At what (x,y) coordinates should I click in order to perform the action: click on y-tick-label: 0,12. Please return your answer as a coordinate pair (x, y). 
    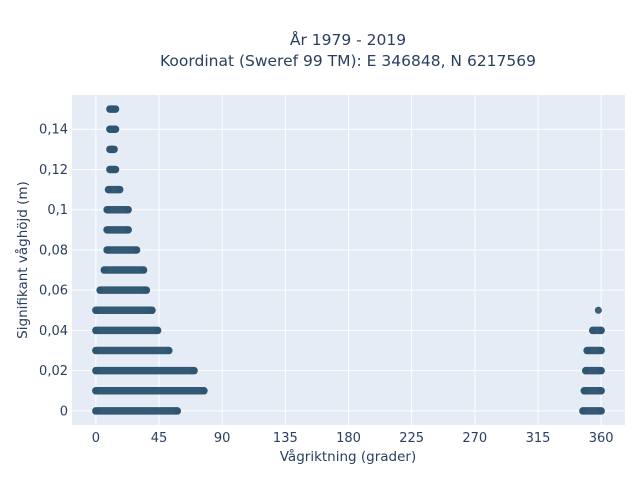
    Looking at the image, I should click on (53, 170).